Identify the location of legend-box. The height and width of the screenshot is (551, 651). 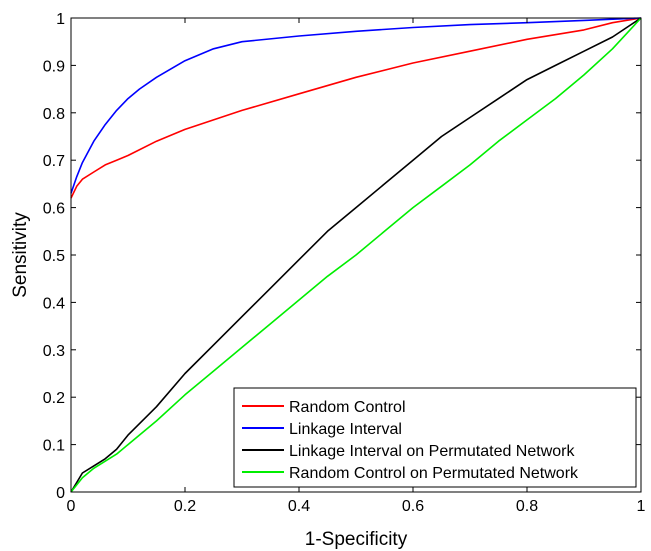
(435, 437).